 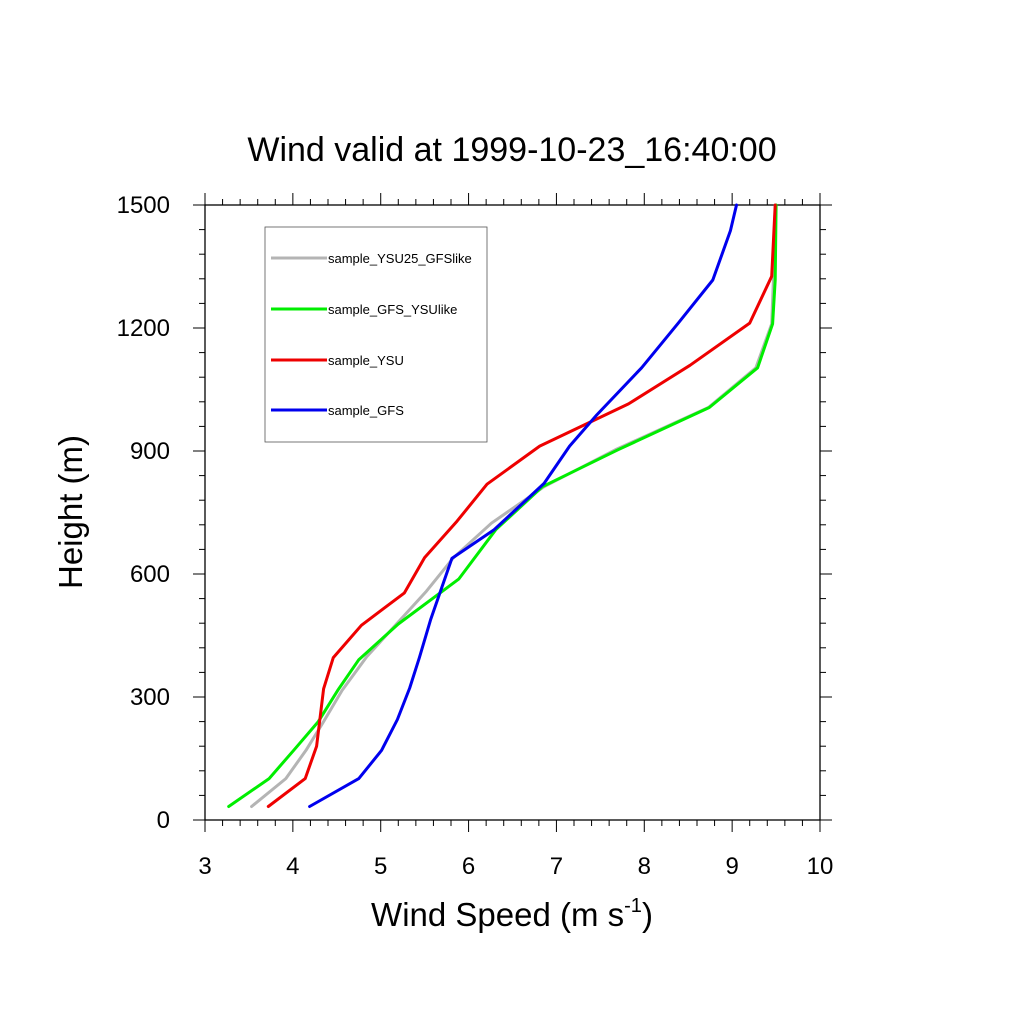 What do you see at coordinates (647, 914) in the screenshot?
I see `x-axis-label-close: )` at bounding box center [647, 914].